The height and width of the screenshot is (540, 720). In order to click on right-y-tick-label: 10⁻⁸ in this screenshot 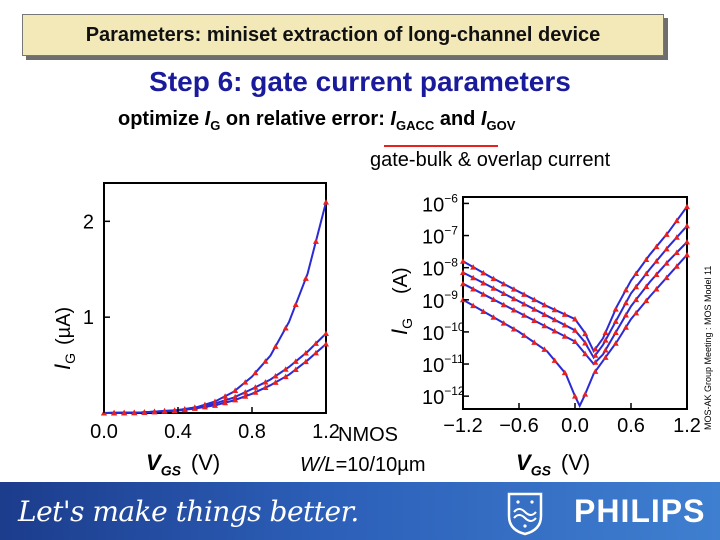, I will do `click(440, 268)`.